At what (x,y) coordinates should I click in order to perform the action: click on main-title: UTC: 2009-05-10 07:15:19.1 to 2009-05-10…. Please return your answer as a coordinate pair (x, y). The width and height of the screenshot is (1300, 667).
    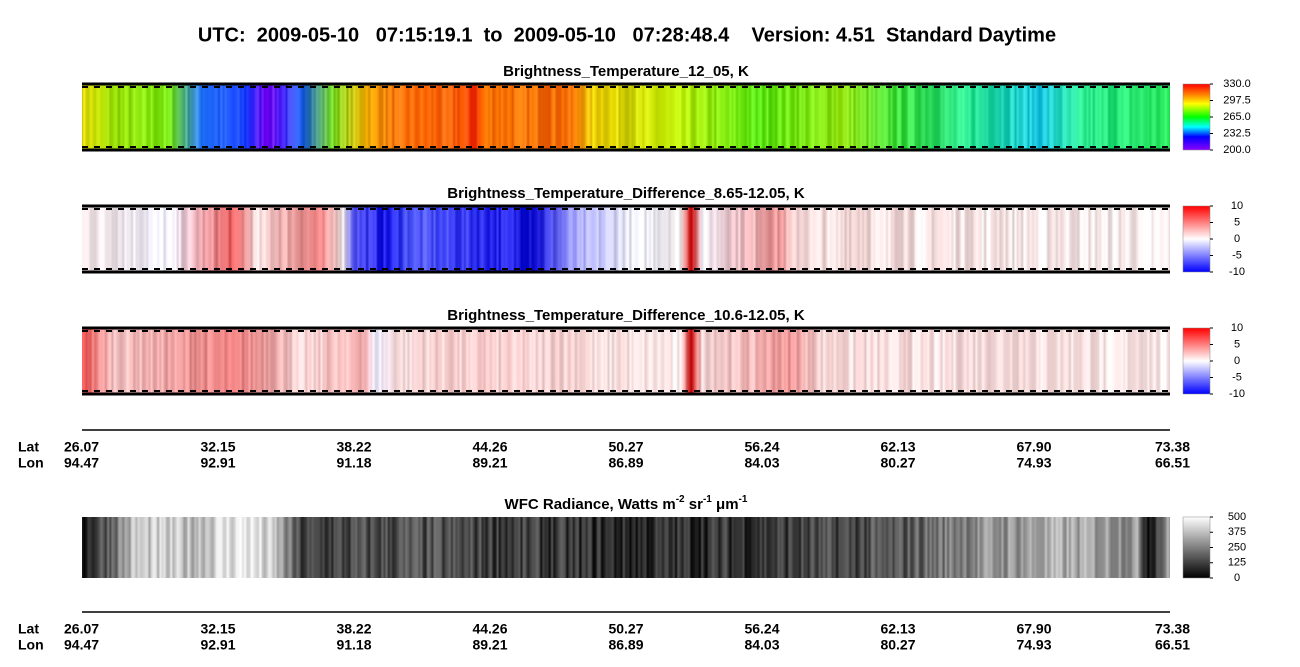
    Looking at the image, I should click on (627, 35).